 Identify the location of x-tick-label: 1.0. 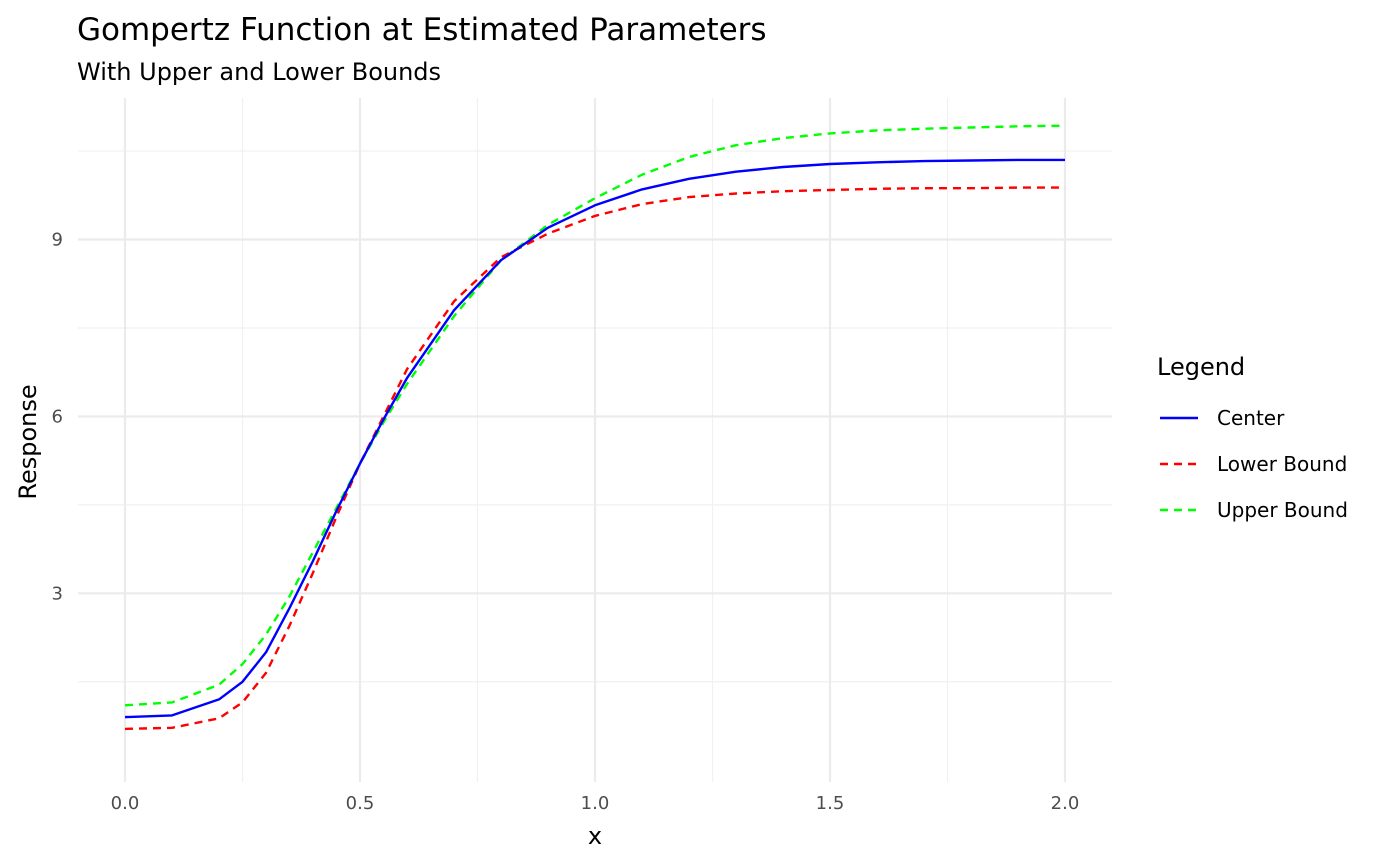
(595, 803).